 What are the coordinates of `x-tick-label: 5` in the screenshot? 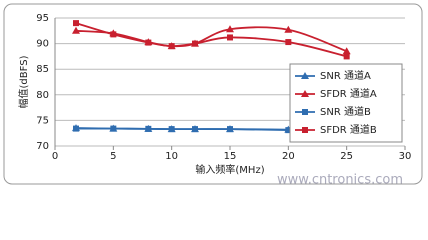 It's located at (113, 156).